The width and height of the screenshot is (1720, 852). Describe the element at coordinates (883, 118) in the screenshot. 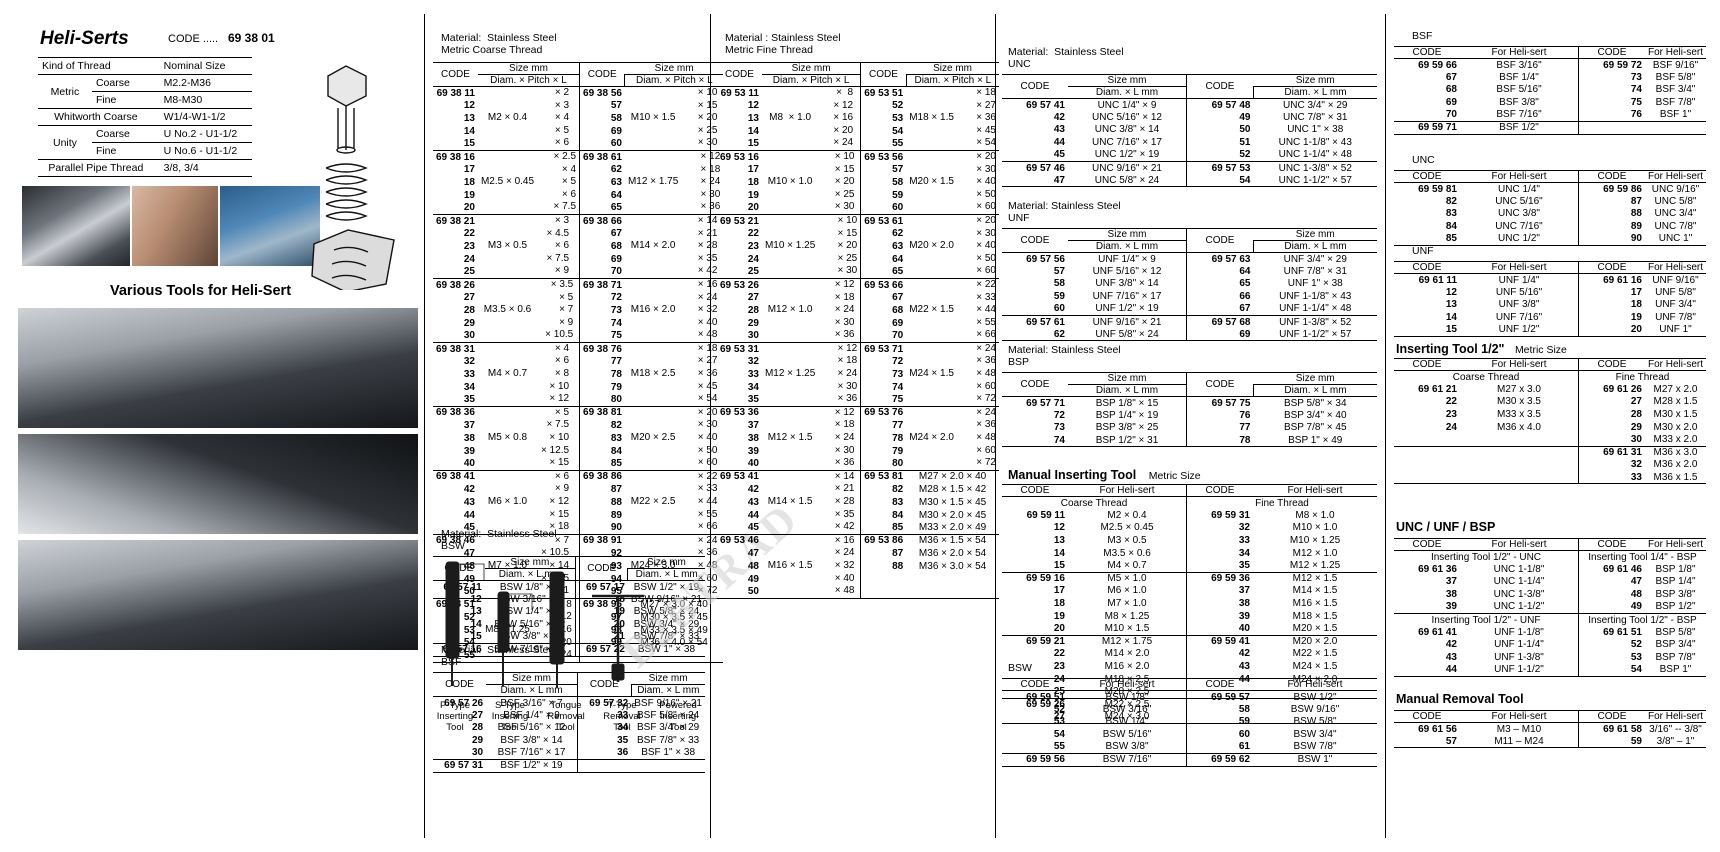

I see `table-cell-code: 53` at that location.